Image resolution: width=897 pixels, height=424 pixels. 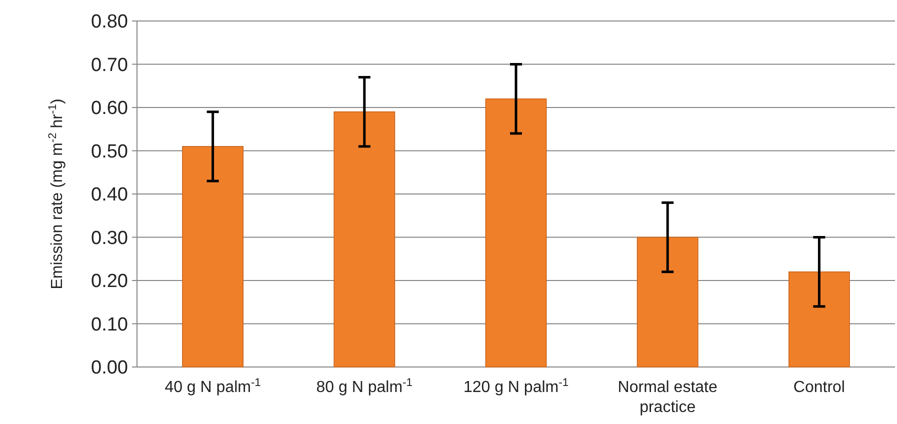 I want to click on y-tick-label: 0.60, so click(x=109, y=109).